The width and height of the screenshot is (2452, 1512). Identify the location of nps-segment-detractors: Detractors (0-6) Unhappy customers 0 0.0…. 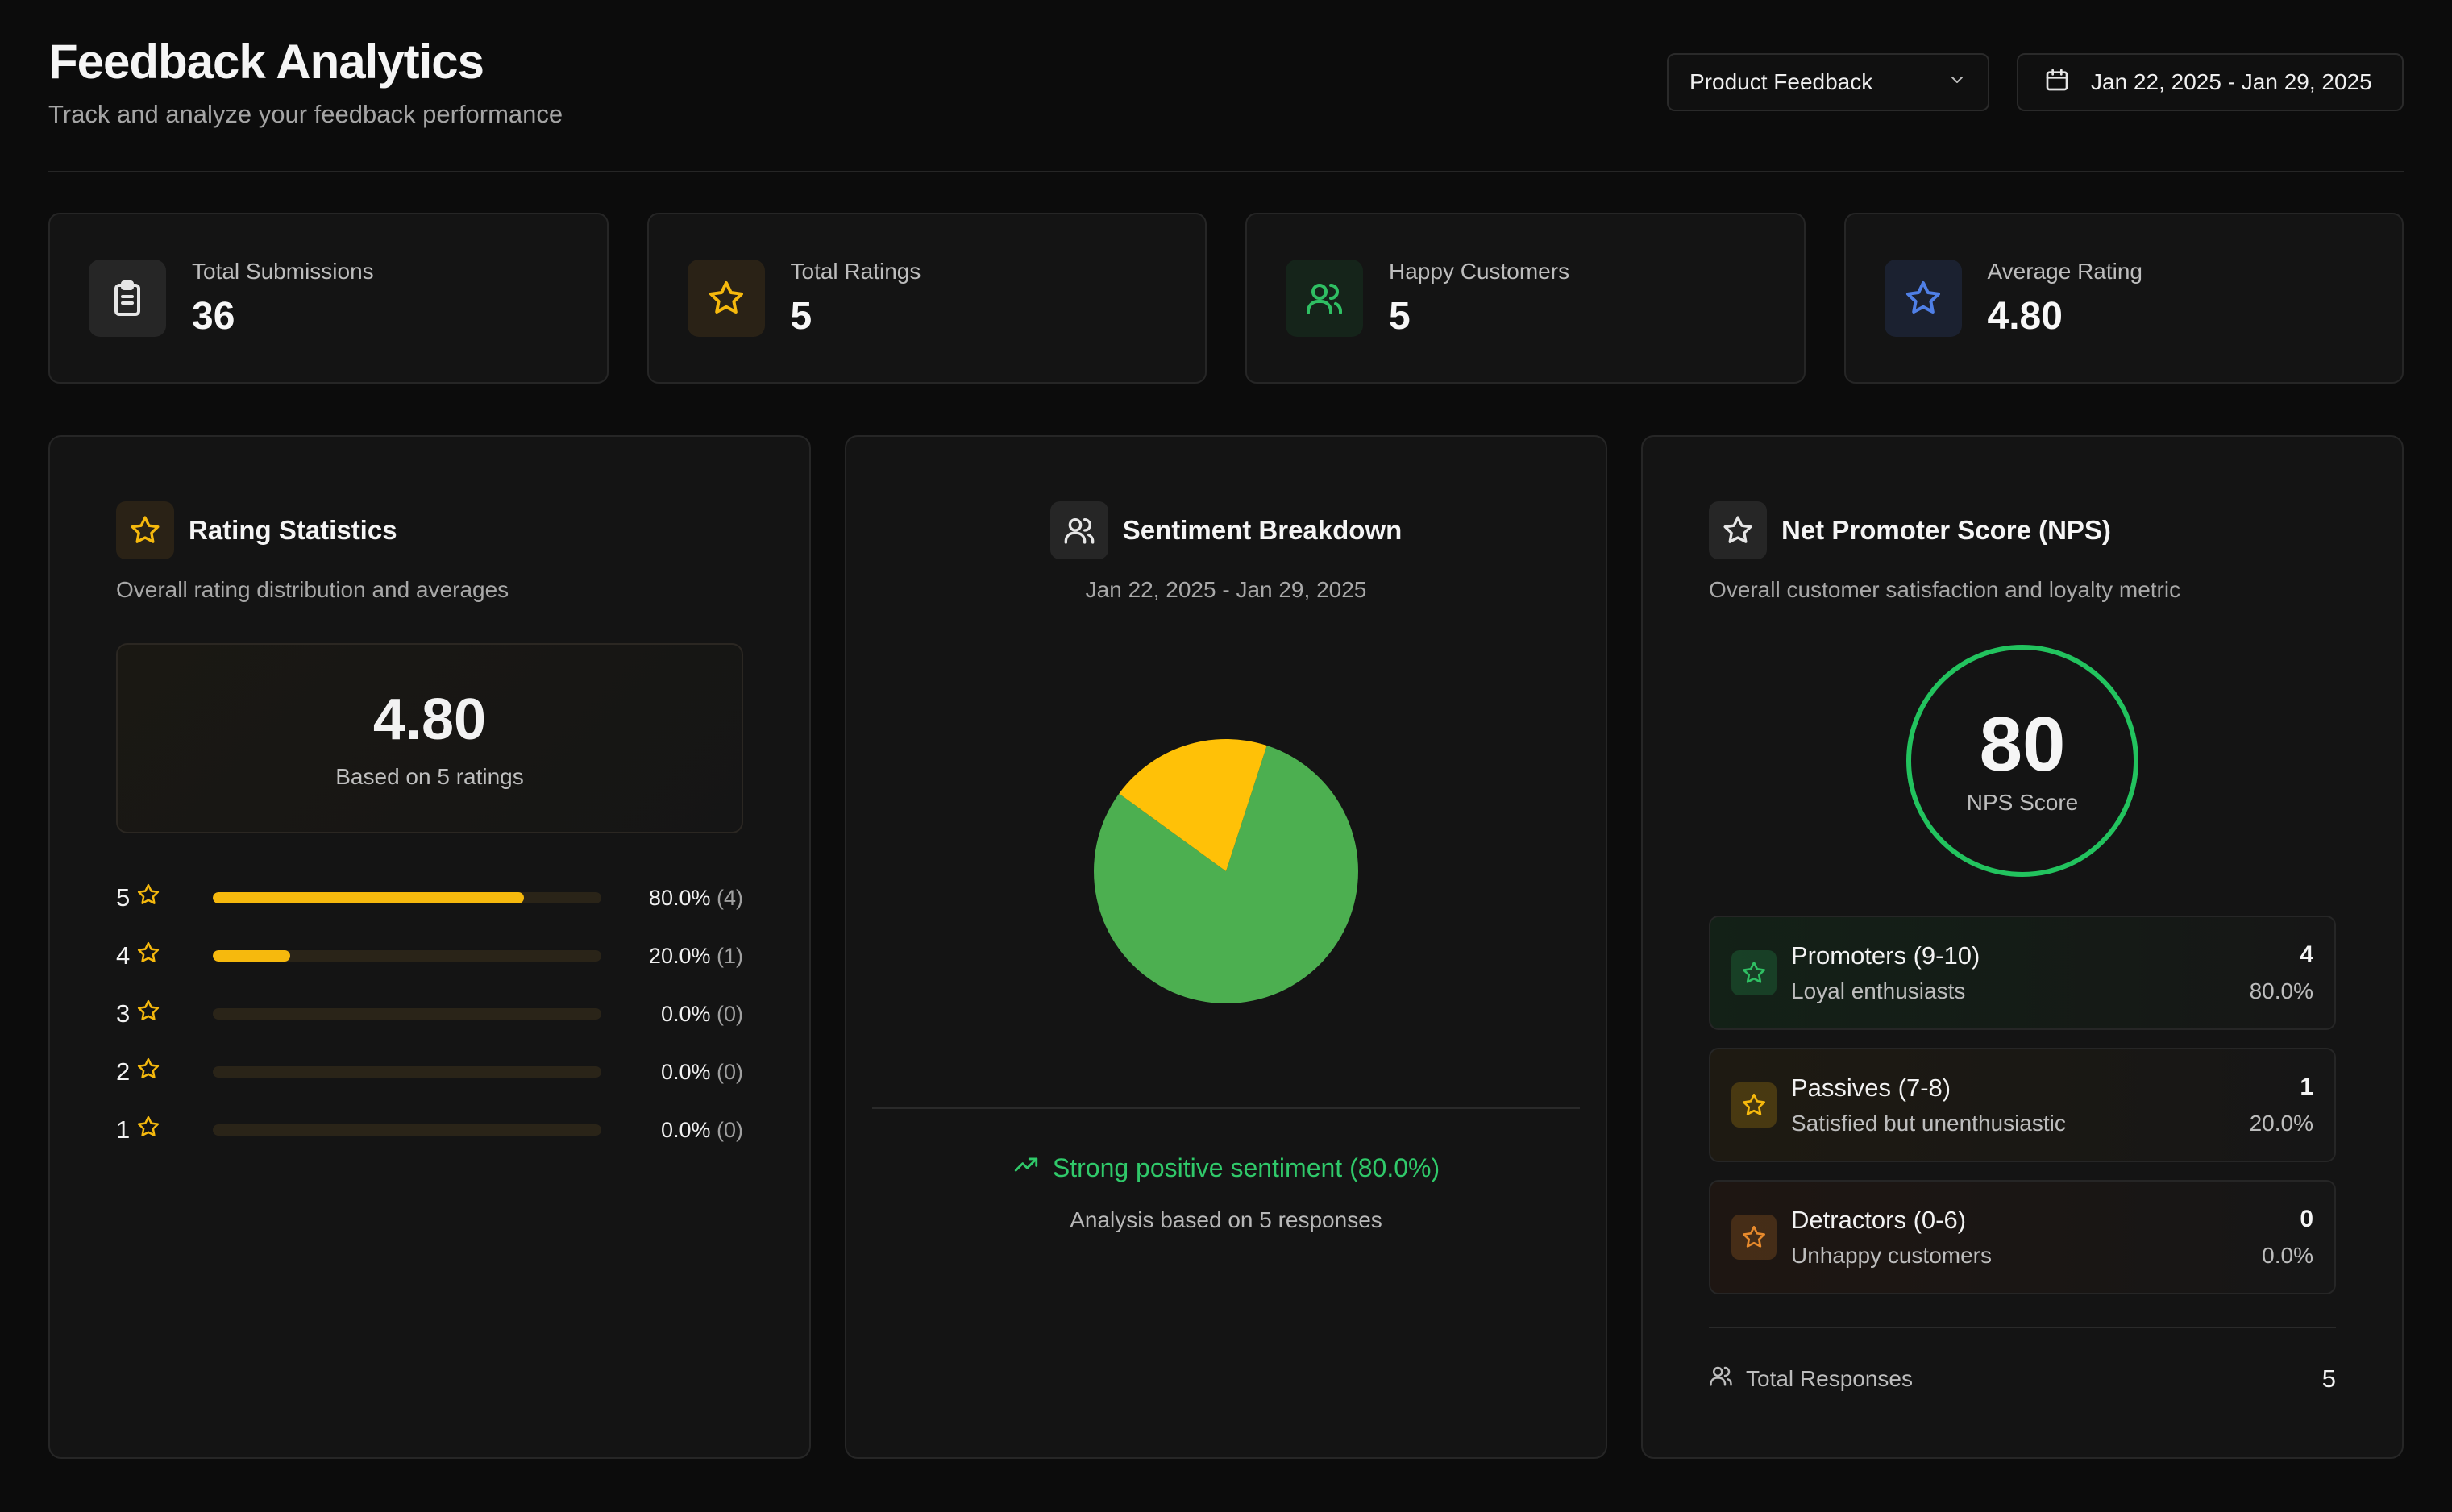
(2022, 1237).